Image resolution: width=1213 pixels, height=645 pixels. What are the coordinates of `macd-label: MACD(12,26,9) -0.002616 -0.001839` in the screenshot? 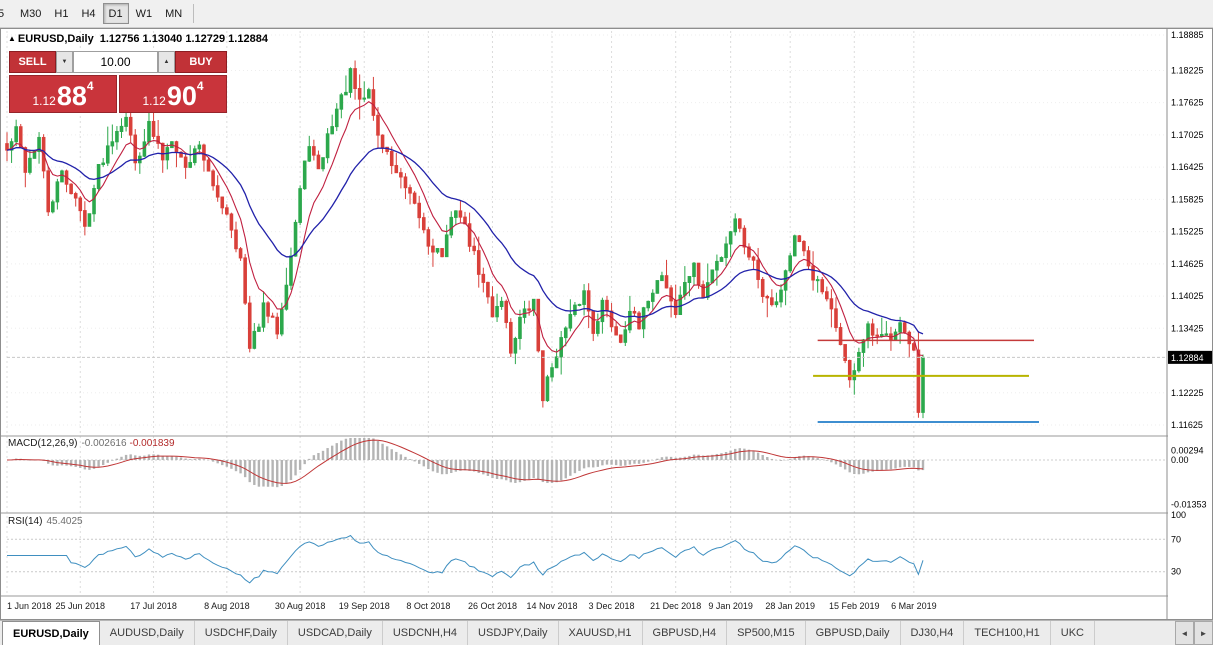 It's located at (91, 443).